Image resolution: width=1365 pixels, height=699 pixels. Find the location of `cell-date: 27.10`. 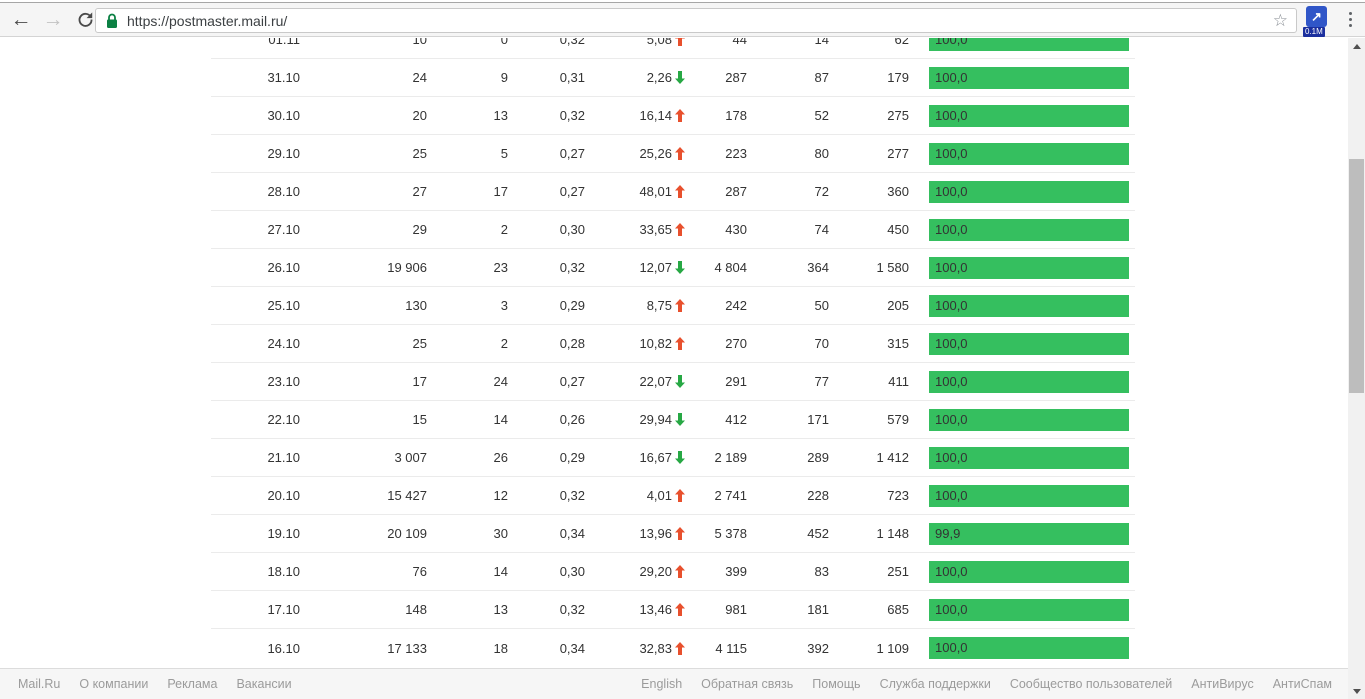

cell-date: 27.10 is located at coordinates (283, 229).